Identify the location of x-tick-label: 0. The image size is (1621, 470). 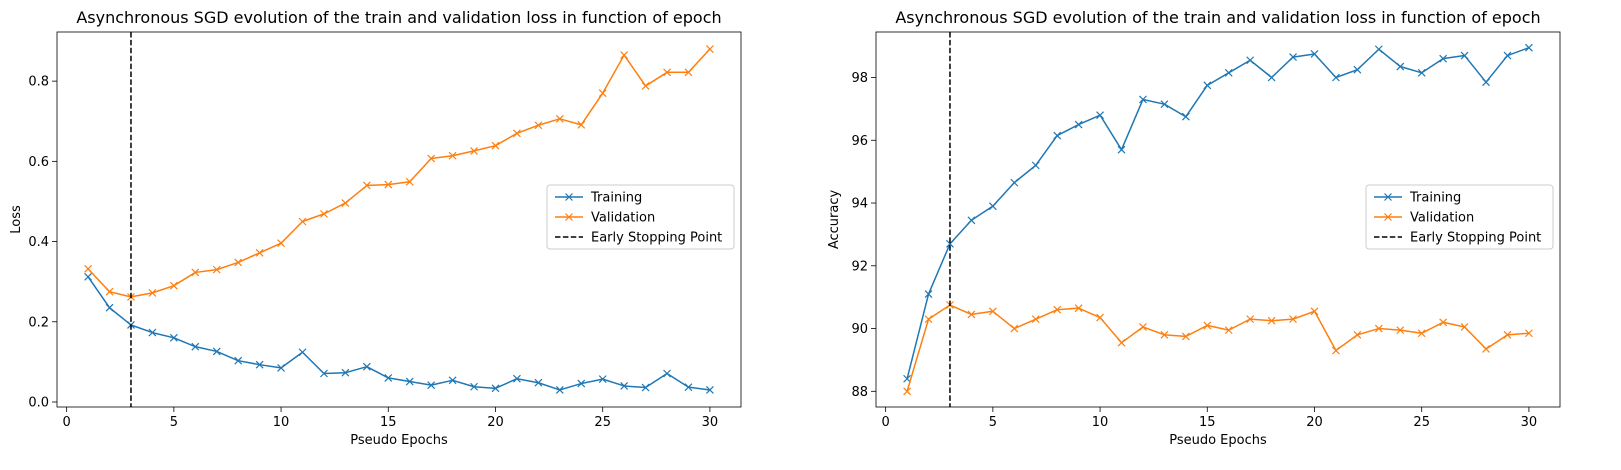
(886, 422).